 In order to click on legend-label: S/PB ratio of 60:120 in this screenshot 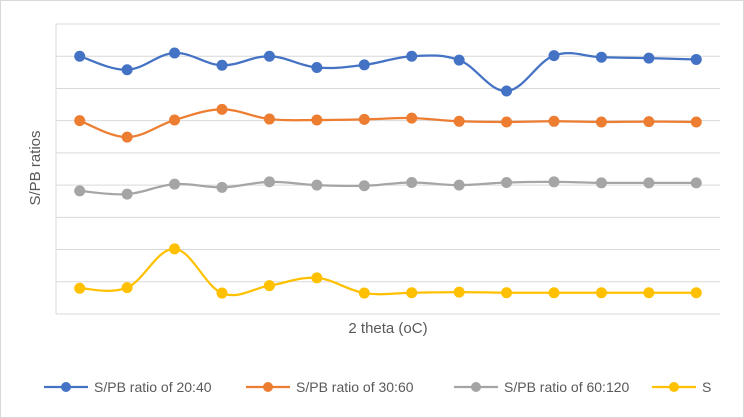, I will do `click(567, 387)`.